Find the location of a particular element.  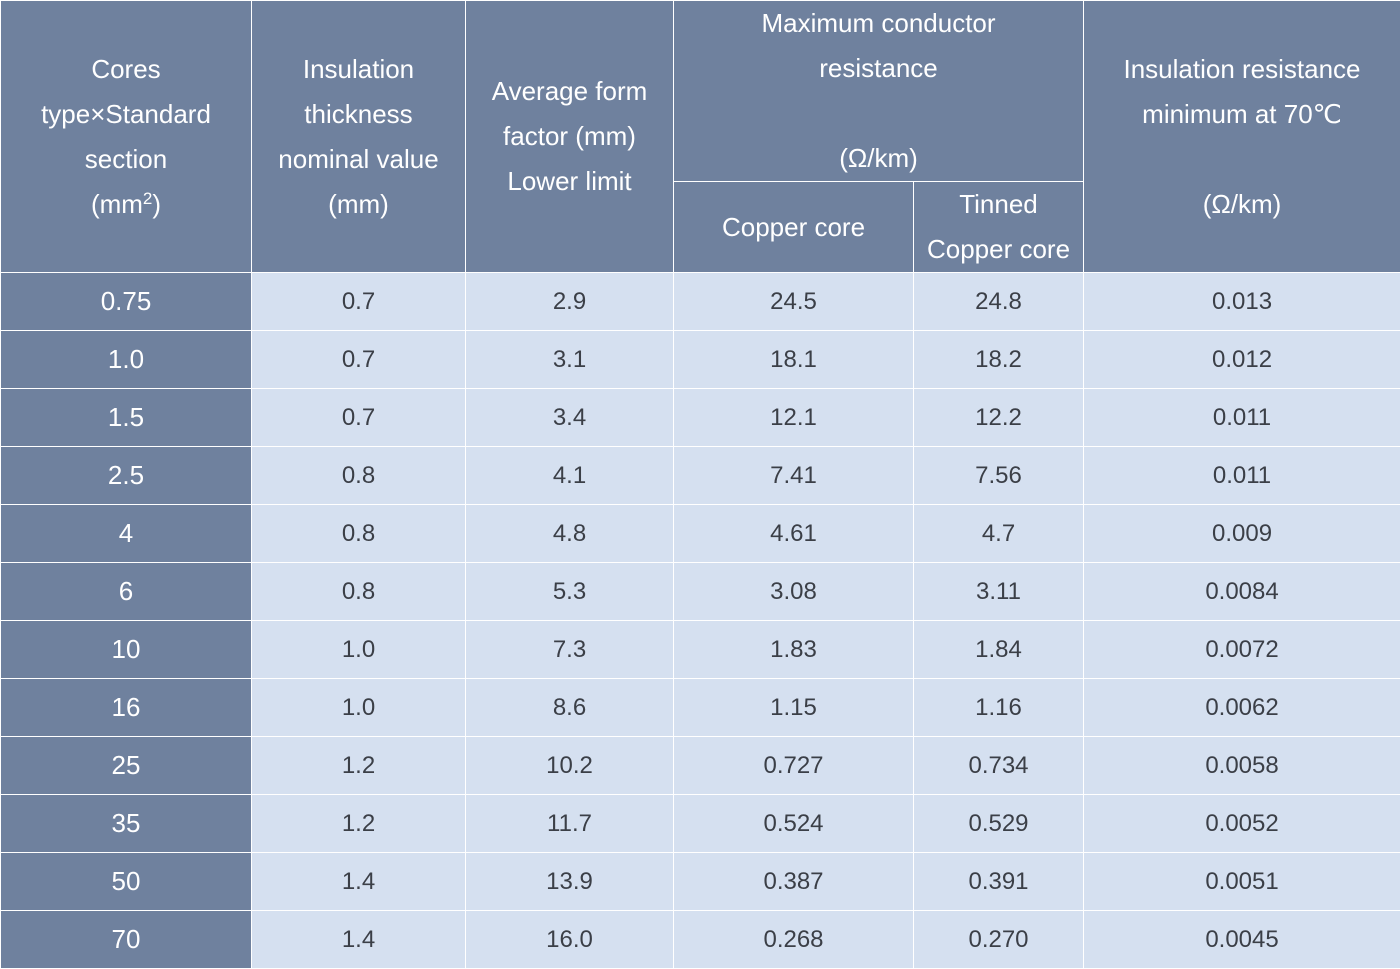

header-line: Average form is located at coordinates (569, 91).